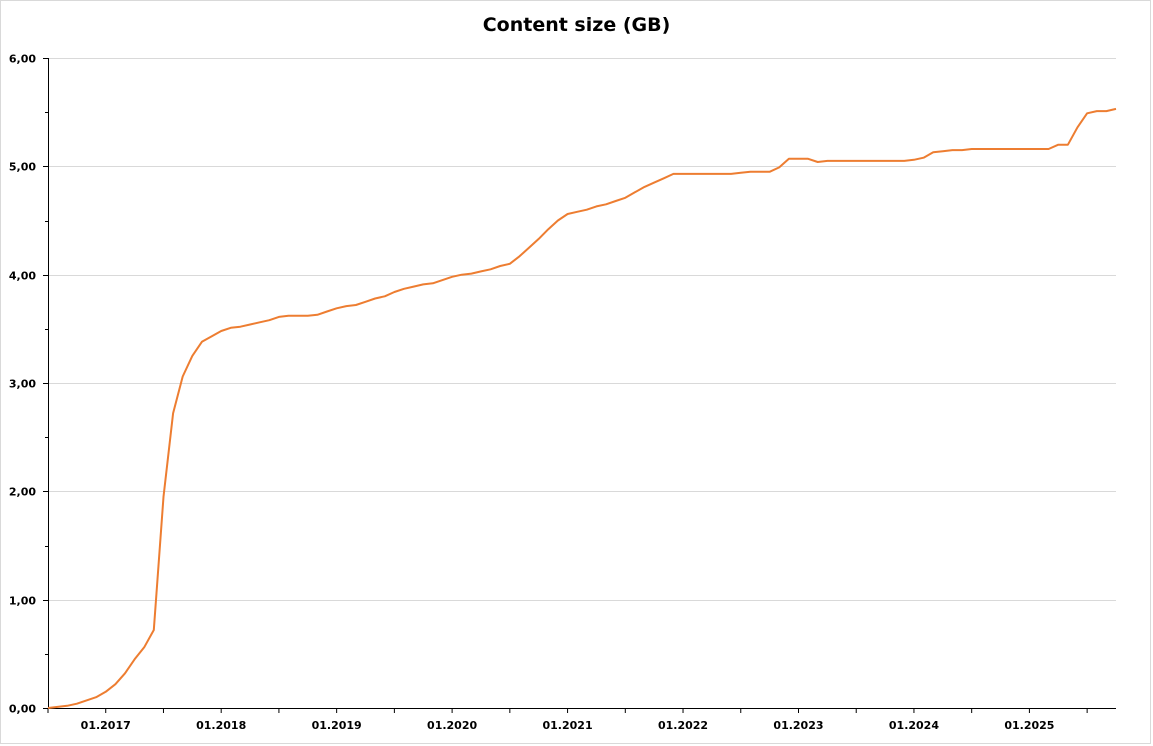  I want to click on x-tick-label: 01.2021, so click(568, 725).